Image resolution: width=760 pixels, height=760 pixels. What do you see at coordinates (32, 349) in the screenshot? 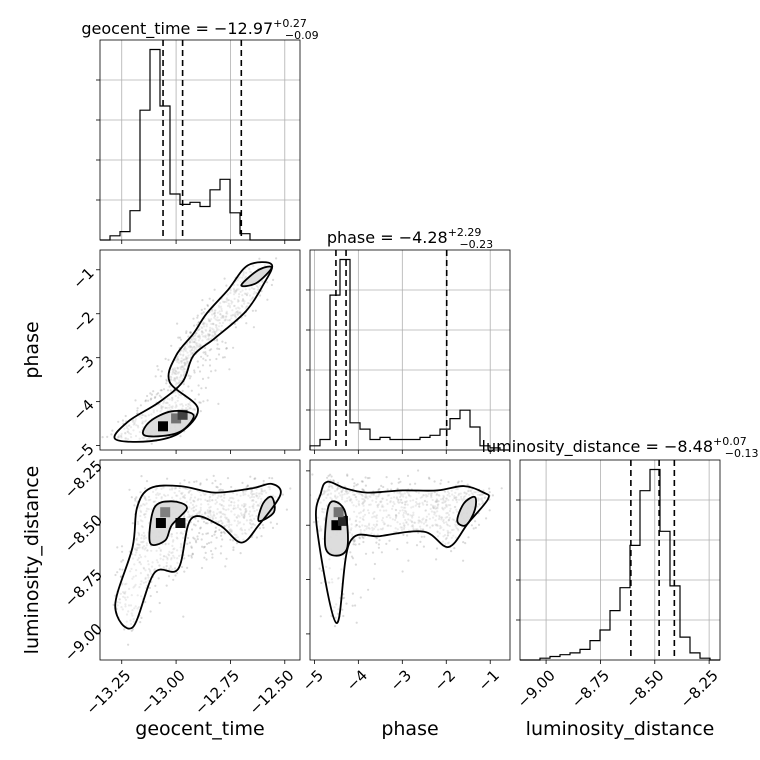
I see `ylabel-phase: phase` at bounding box center [32, 349].